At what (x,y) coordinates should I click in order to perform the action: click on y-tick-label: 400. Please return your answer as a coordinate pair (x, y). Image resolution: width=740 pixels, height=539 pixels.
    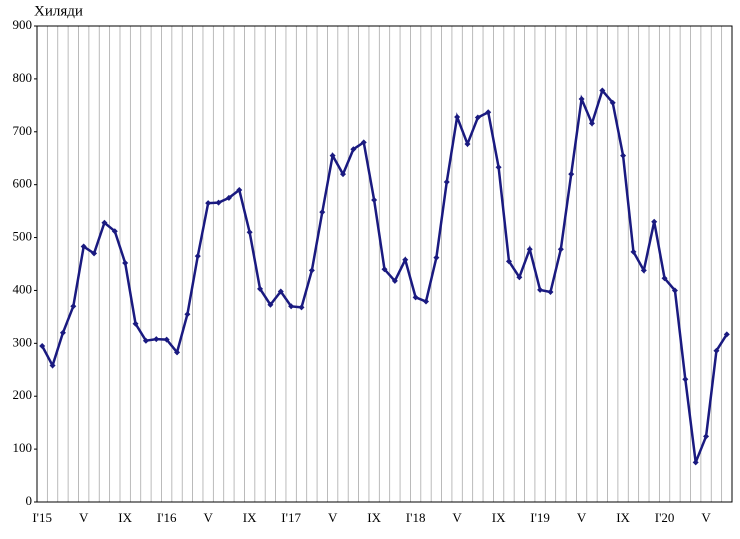
    Looking at the image, I should click on (23, 288).